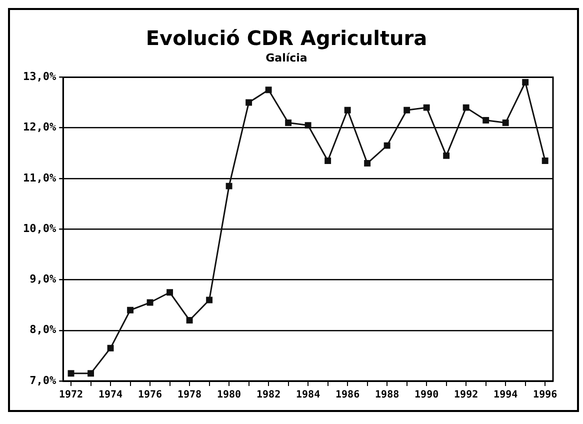 This screenshot has width=583, height=424. I want to click on x-tick-label: 1972, so click(71, 395).